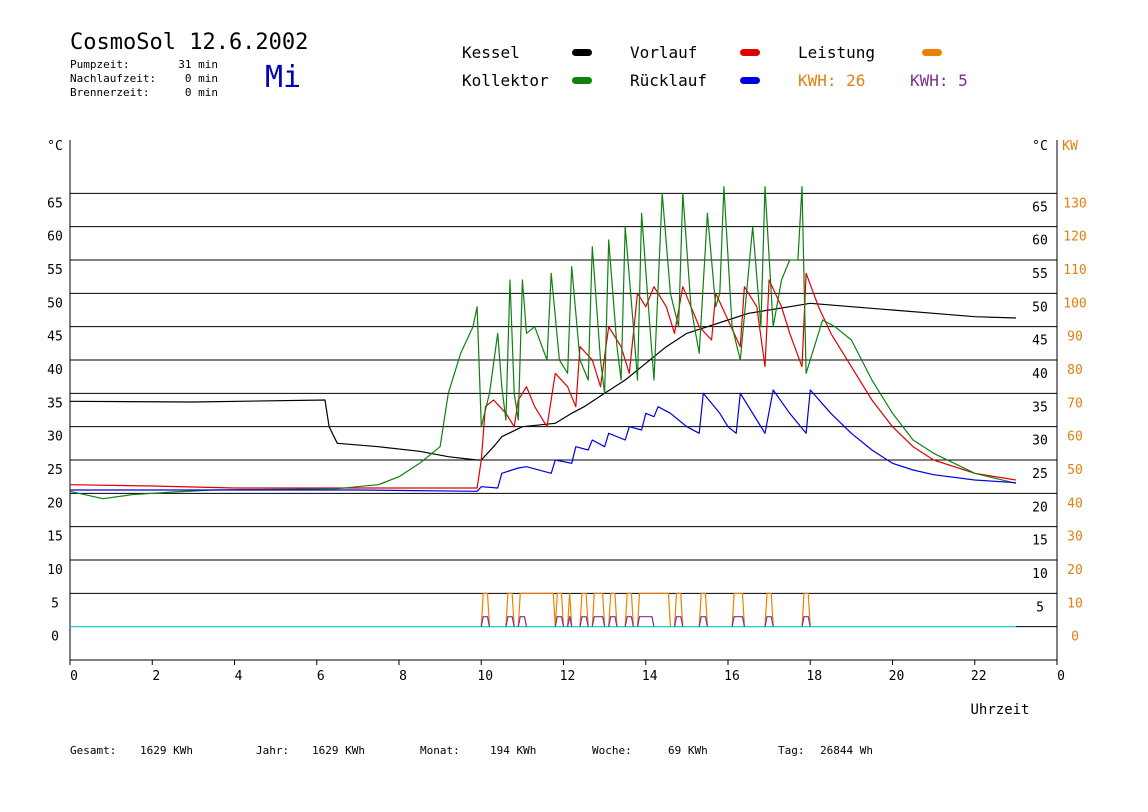 The height and width of the screenshot is (812, 1148). I want to click on y-left-tick-label: 0, so click(55, 637).